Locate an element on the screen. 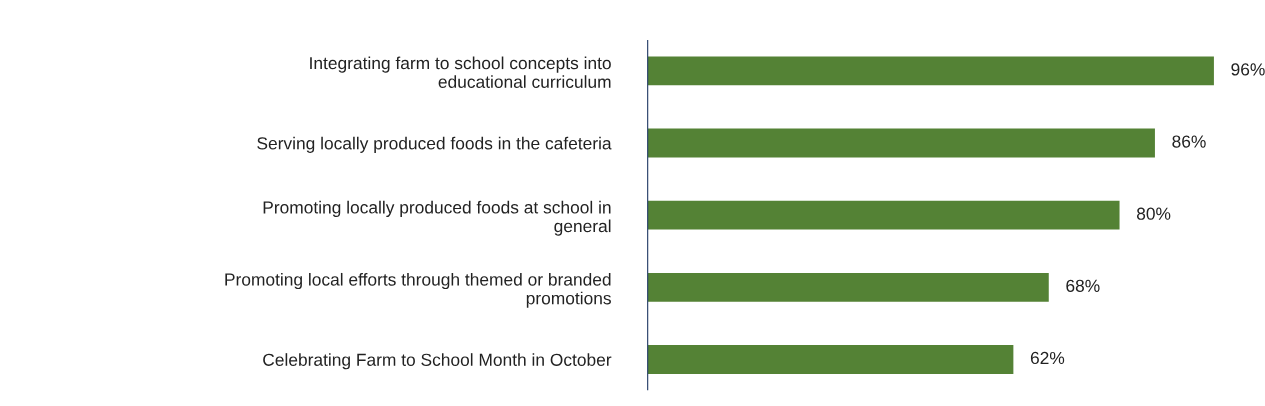 The width and height of the screenshot is (1265, 406). y-tick-label: Serving locally produced foods in the cafeteria is located at coordinates (434, 144).